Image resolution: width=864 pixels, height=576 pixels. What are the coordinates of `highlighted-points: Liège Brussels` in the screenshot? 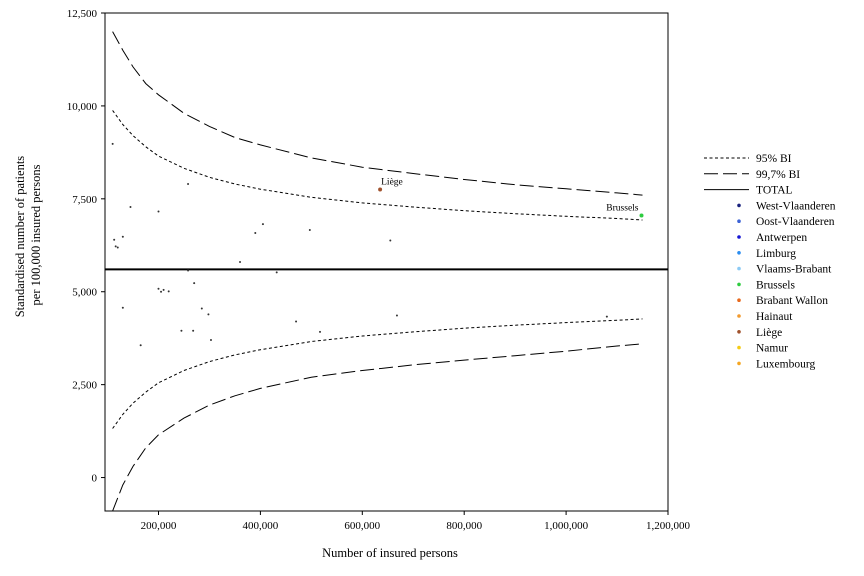 It's located at (511, 198).